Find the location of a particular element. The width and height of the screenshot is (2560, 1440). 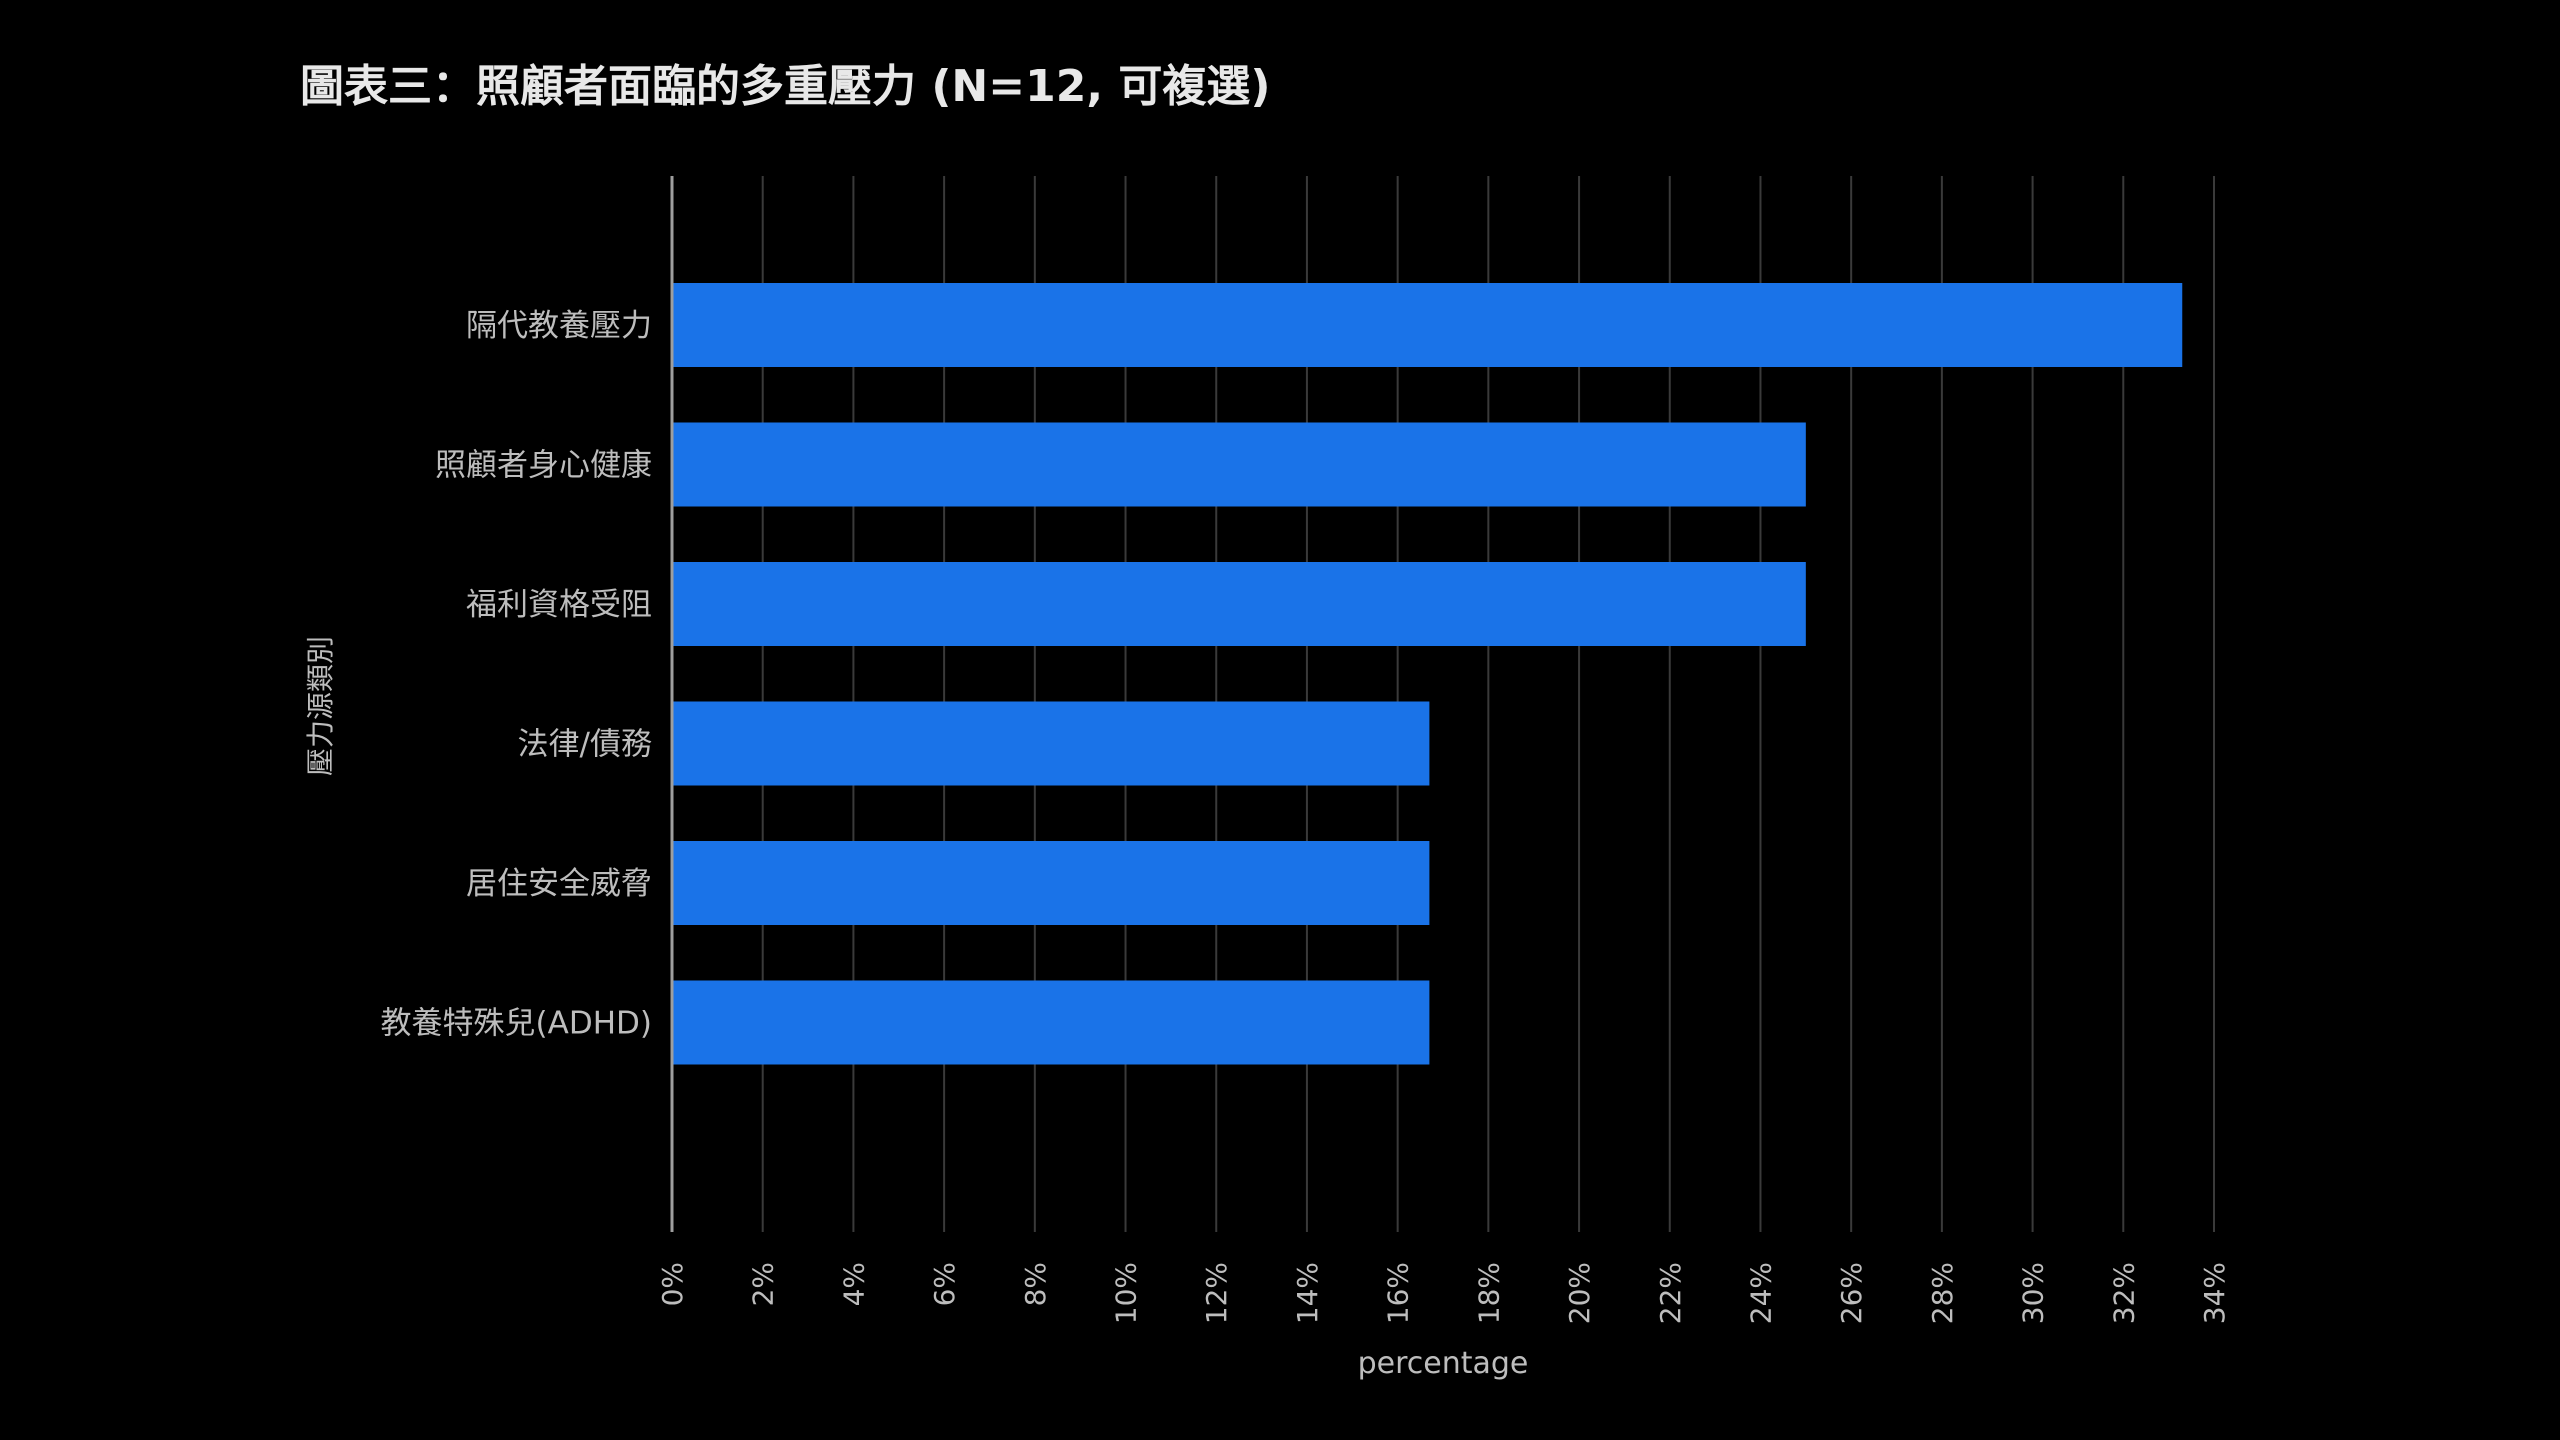

category-label: 福利資格受阻 is located at coordinates (559, 605).